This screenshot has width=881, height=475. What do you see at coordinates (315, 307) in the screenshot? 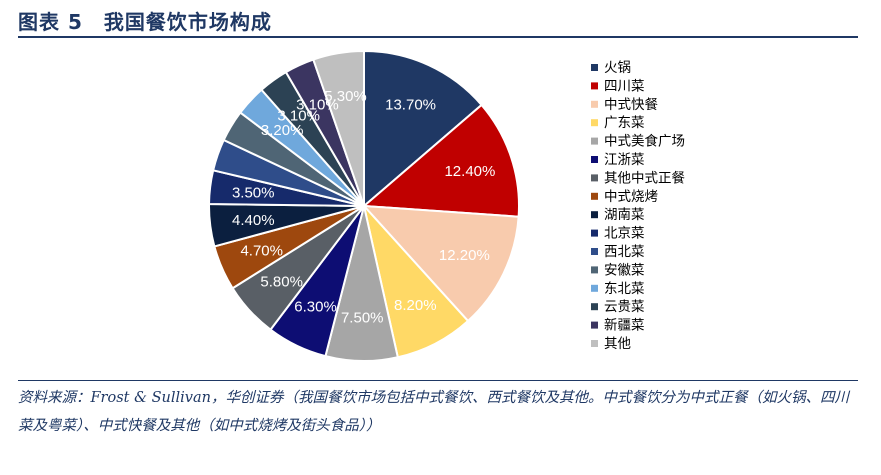
I see `slice-data-label: 6.30%` at bounding box center [315, 307].